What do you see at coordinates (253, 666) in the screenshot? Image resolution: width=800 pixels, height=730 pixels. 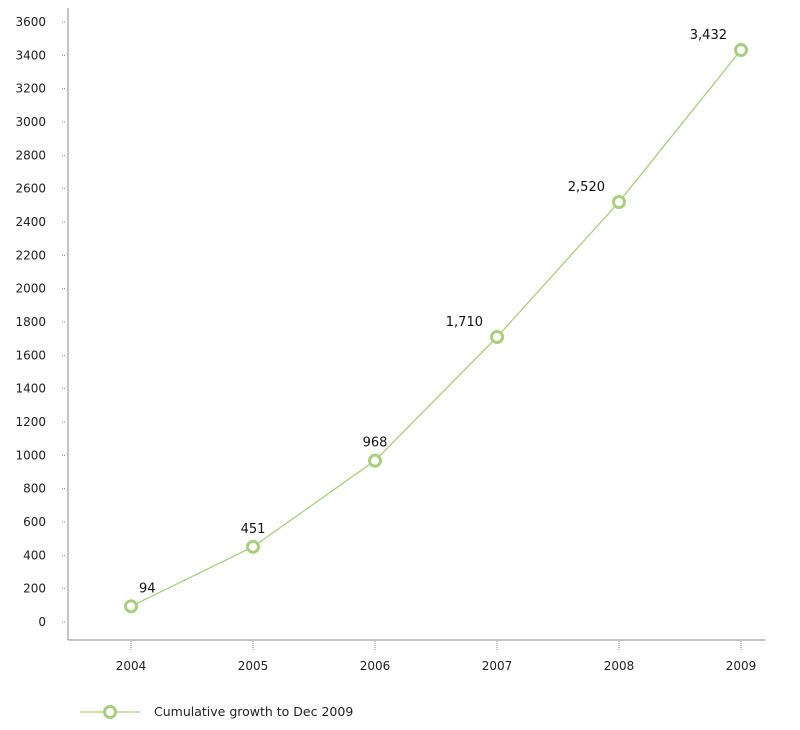 I see `x-tick-label: 2005` at bounding box center [253, 666].